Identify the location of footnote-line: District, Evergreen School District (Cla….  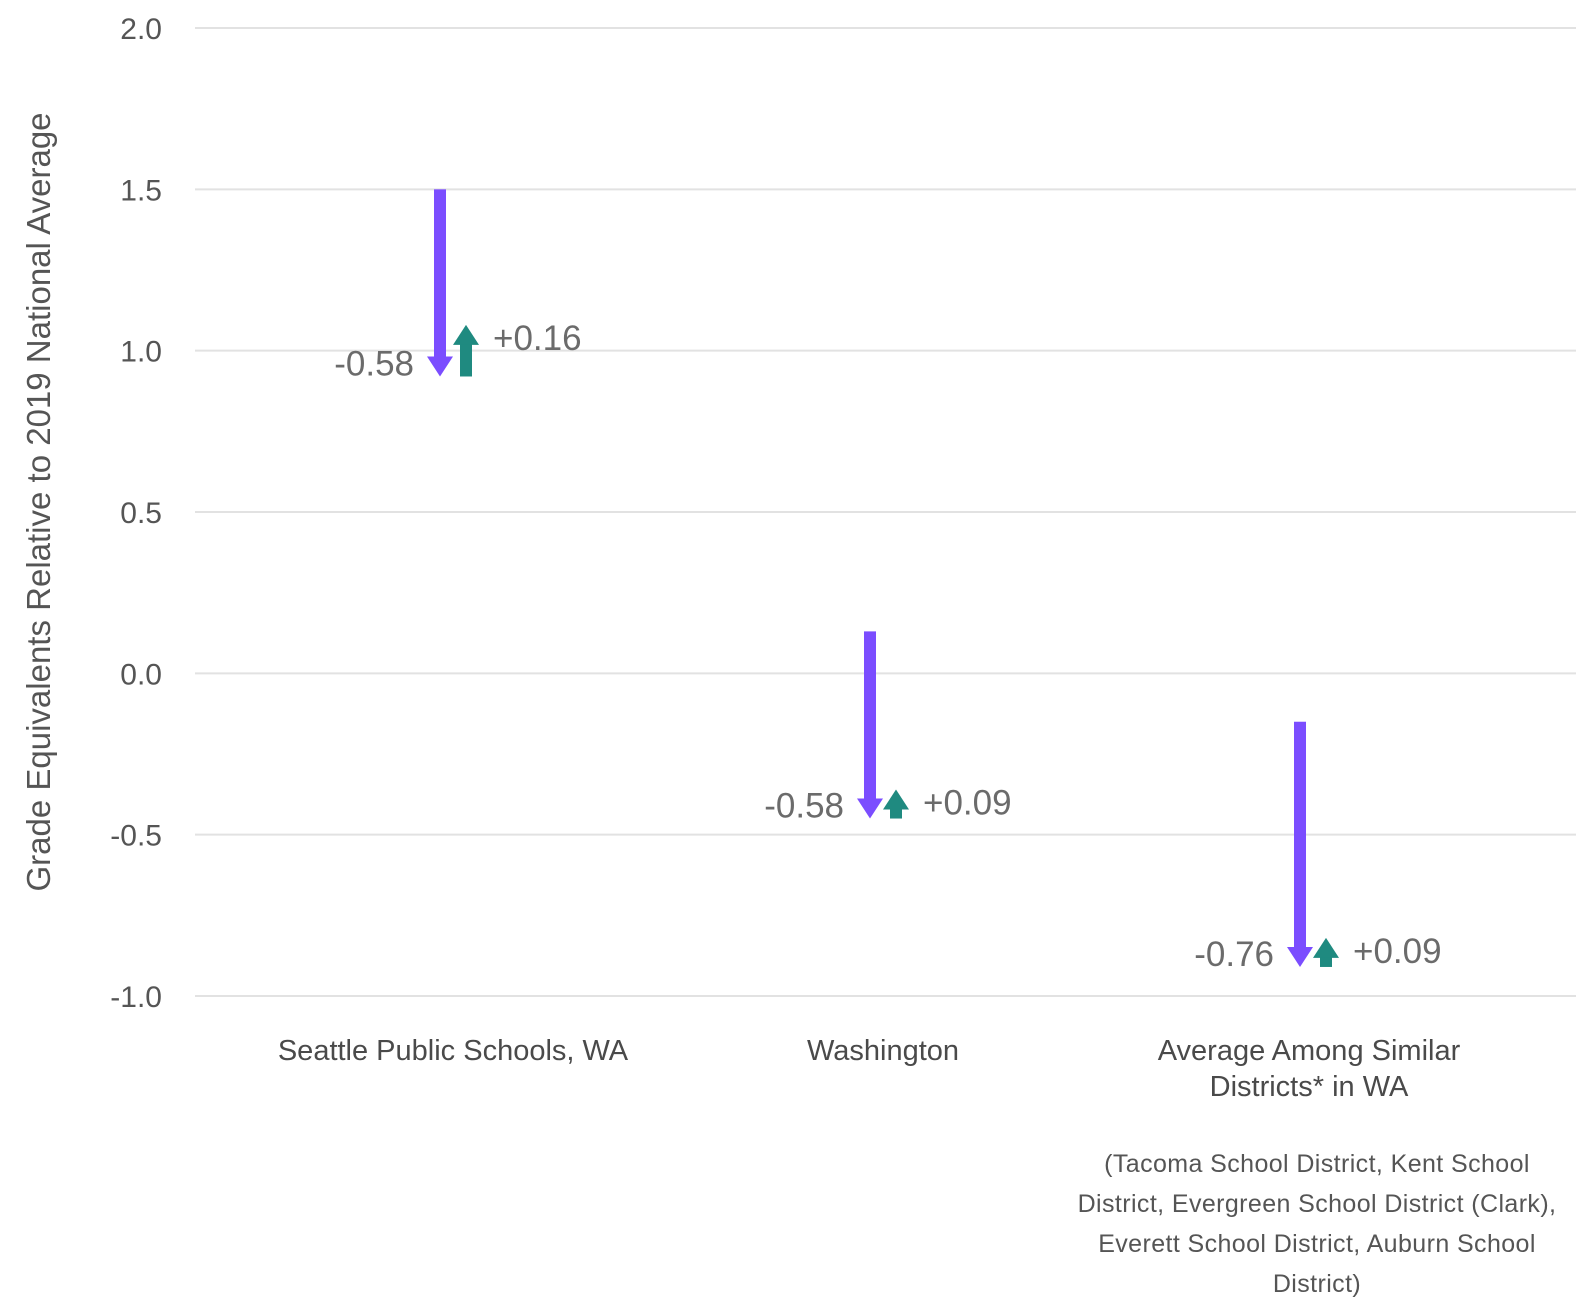
(1317, 1204).